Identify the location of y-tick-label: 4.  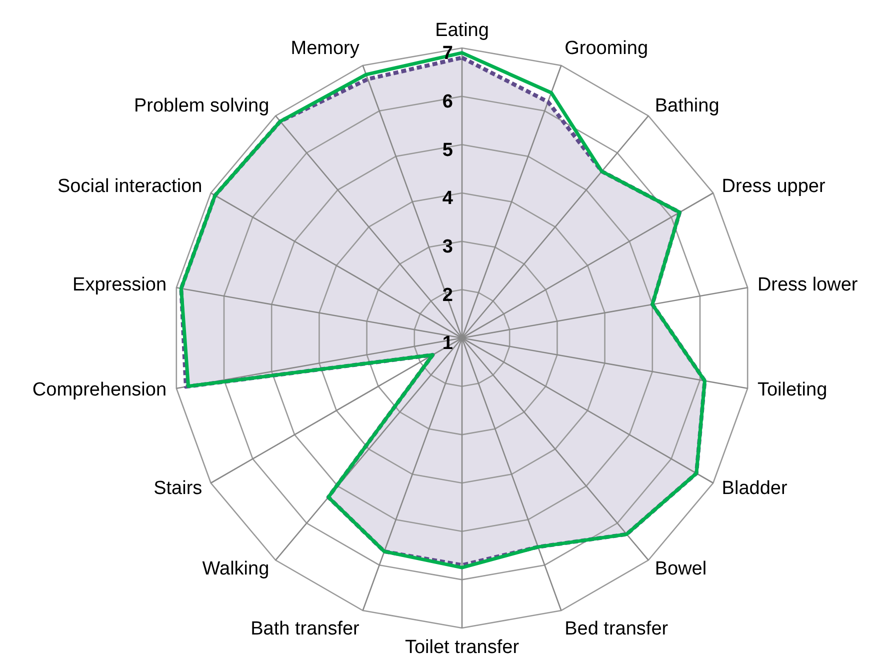
(448, 199).